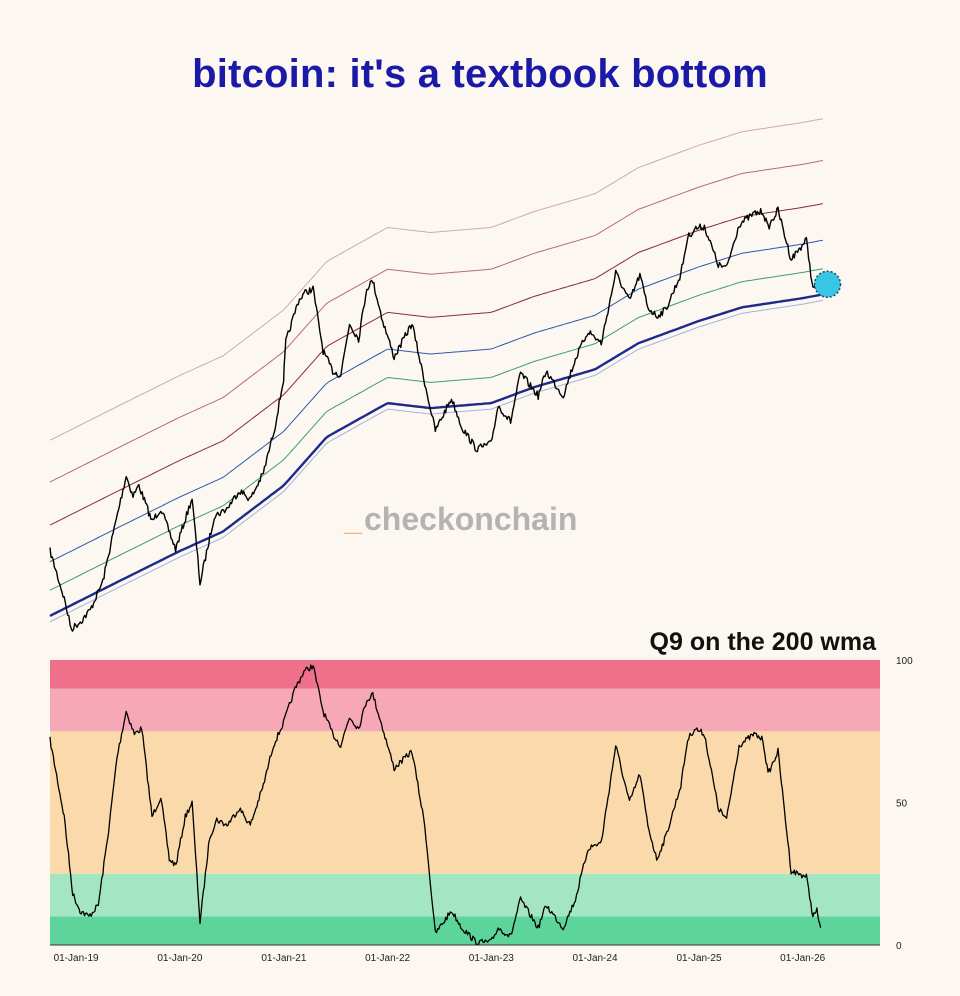 The height and width of the screenshot is (996, 960). Describe the element at coordinates (764, 642) in the screenshot. I see `oscillator-title: Q9 on the 200 wma` at that location.